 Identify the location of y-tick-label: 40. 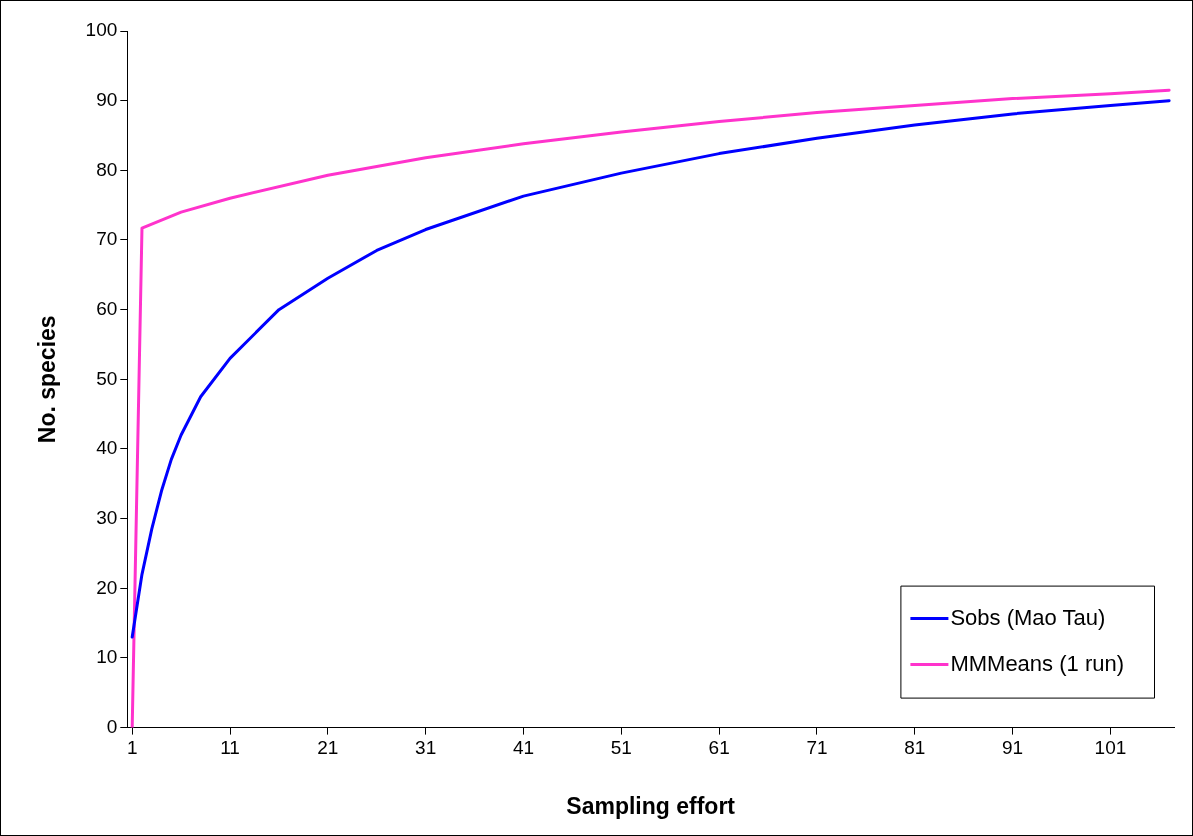
(107, 448).